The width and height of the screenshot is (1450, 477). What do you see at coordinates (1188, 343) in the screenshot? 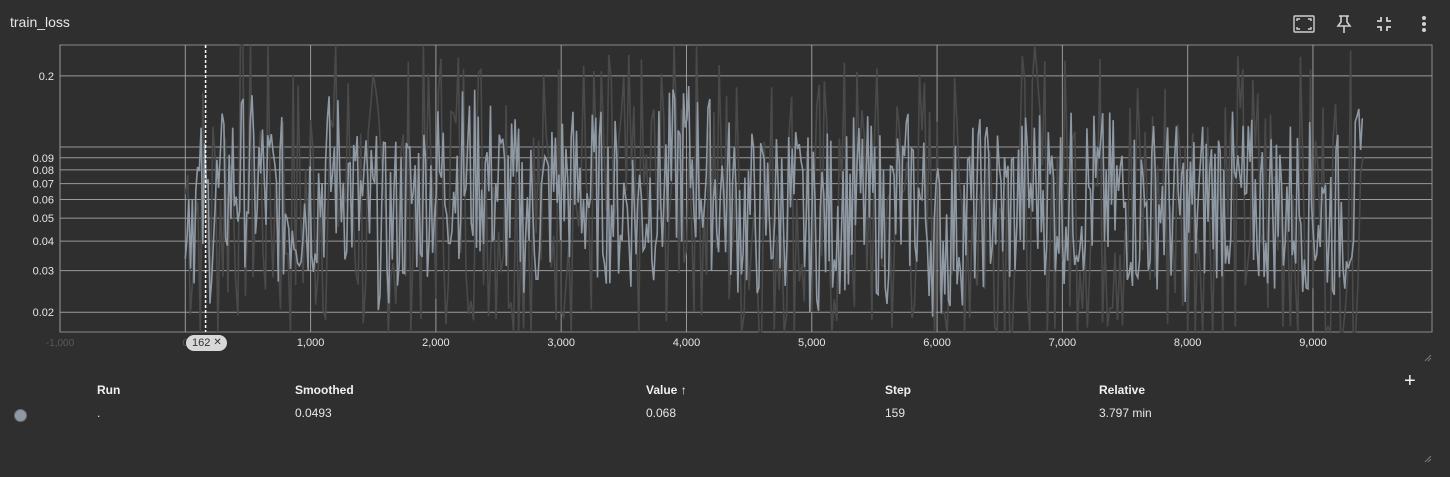
I see `x-tick-label: 8,000` at bounding box center [1188, 343].